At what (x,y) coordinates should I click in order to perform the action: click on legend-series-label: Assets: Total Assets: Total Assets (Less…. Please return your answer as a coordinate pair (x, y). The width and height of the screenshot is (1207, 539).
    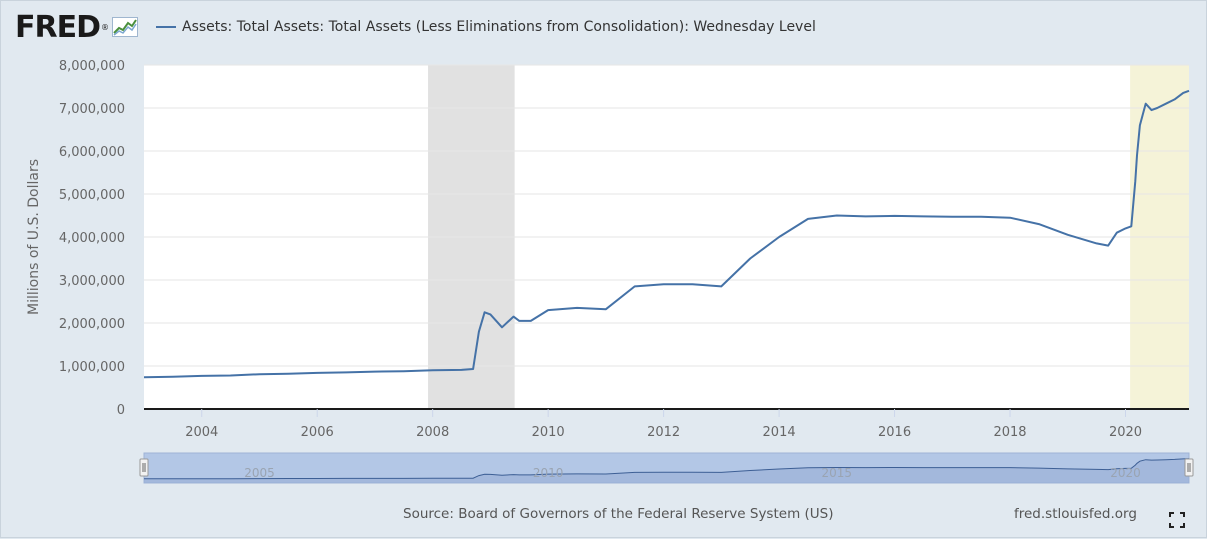
    Looking at the image, I should click on (499, 27).